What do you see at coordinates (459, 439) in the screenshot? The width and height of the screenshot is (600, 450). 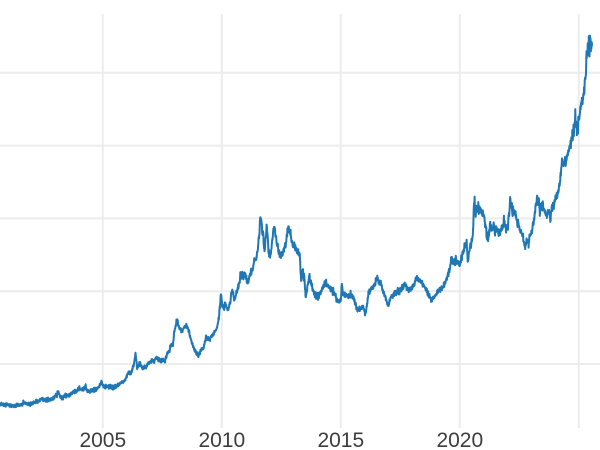 I see `svg-text: 2020` at bounding box center [459, 439].